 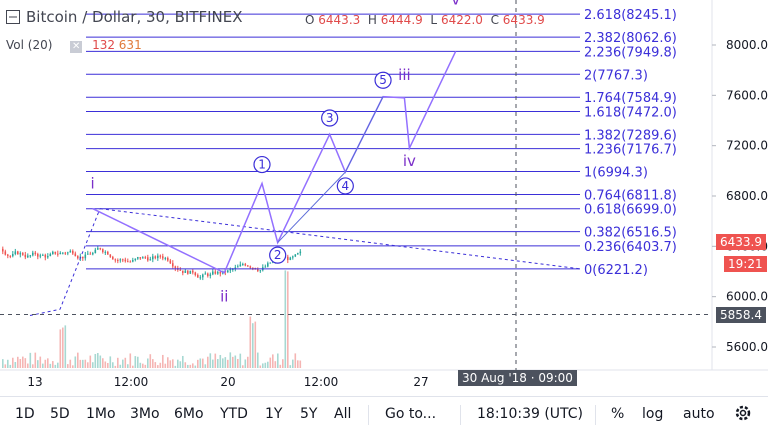 I want to click on range-6mo-button: 6Mo, so click(x=189, y=414).